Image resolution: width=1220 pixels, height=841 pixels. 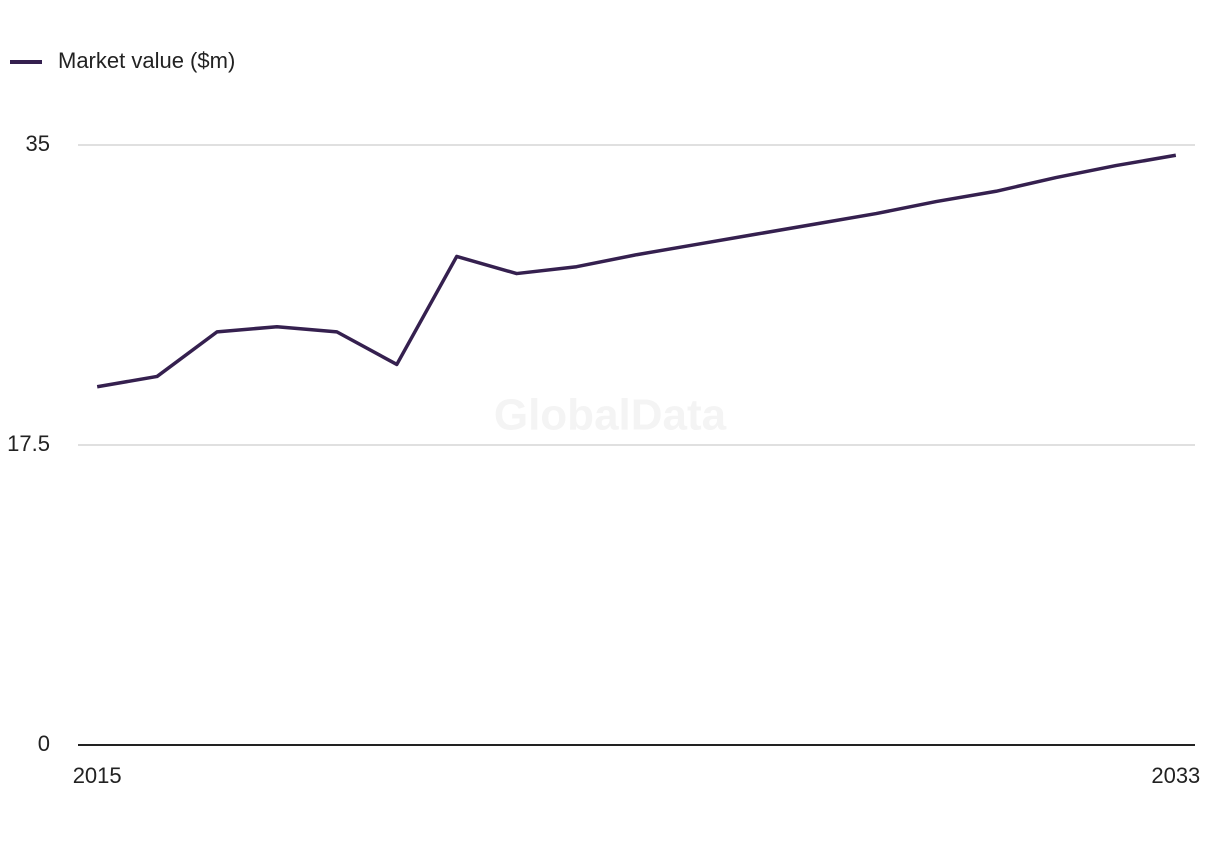 What do you see at coordinates (1175, 775) in the screenshot?
I see `x-tick-label: 2033` at bounding box center [1175, 775].